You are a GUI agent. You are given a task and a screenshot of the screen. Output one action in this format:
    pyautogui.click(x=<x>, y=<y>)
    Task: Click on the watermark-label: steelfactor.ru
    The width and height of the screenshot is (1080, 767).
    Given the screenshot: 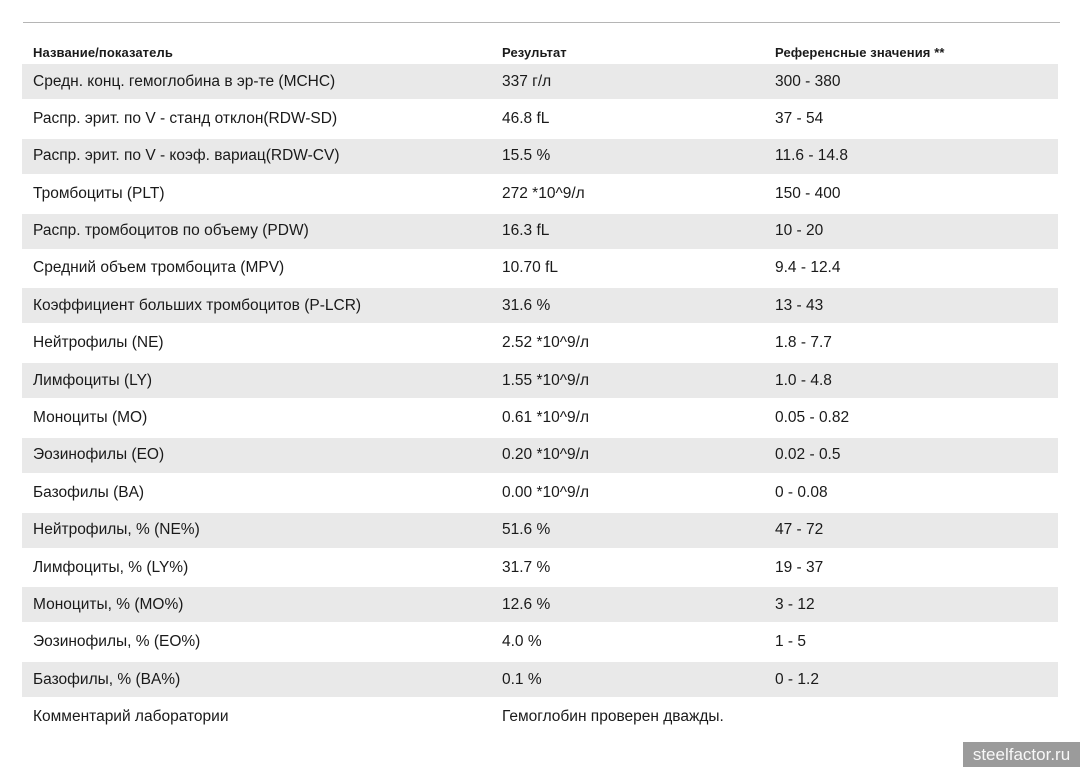 What is the action you would take?
    pyautogui.click(x=1021, y=754)
    